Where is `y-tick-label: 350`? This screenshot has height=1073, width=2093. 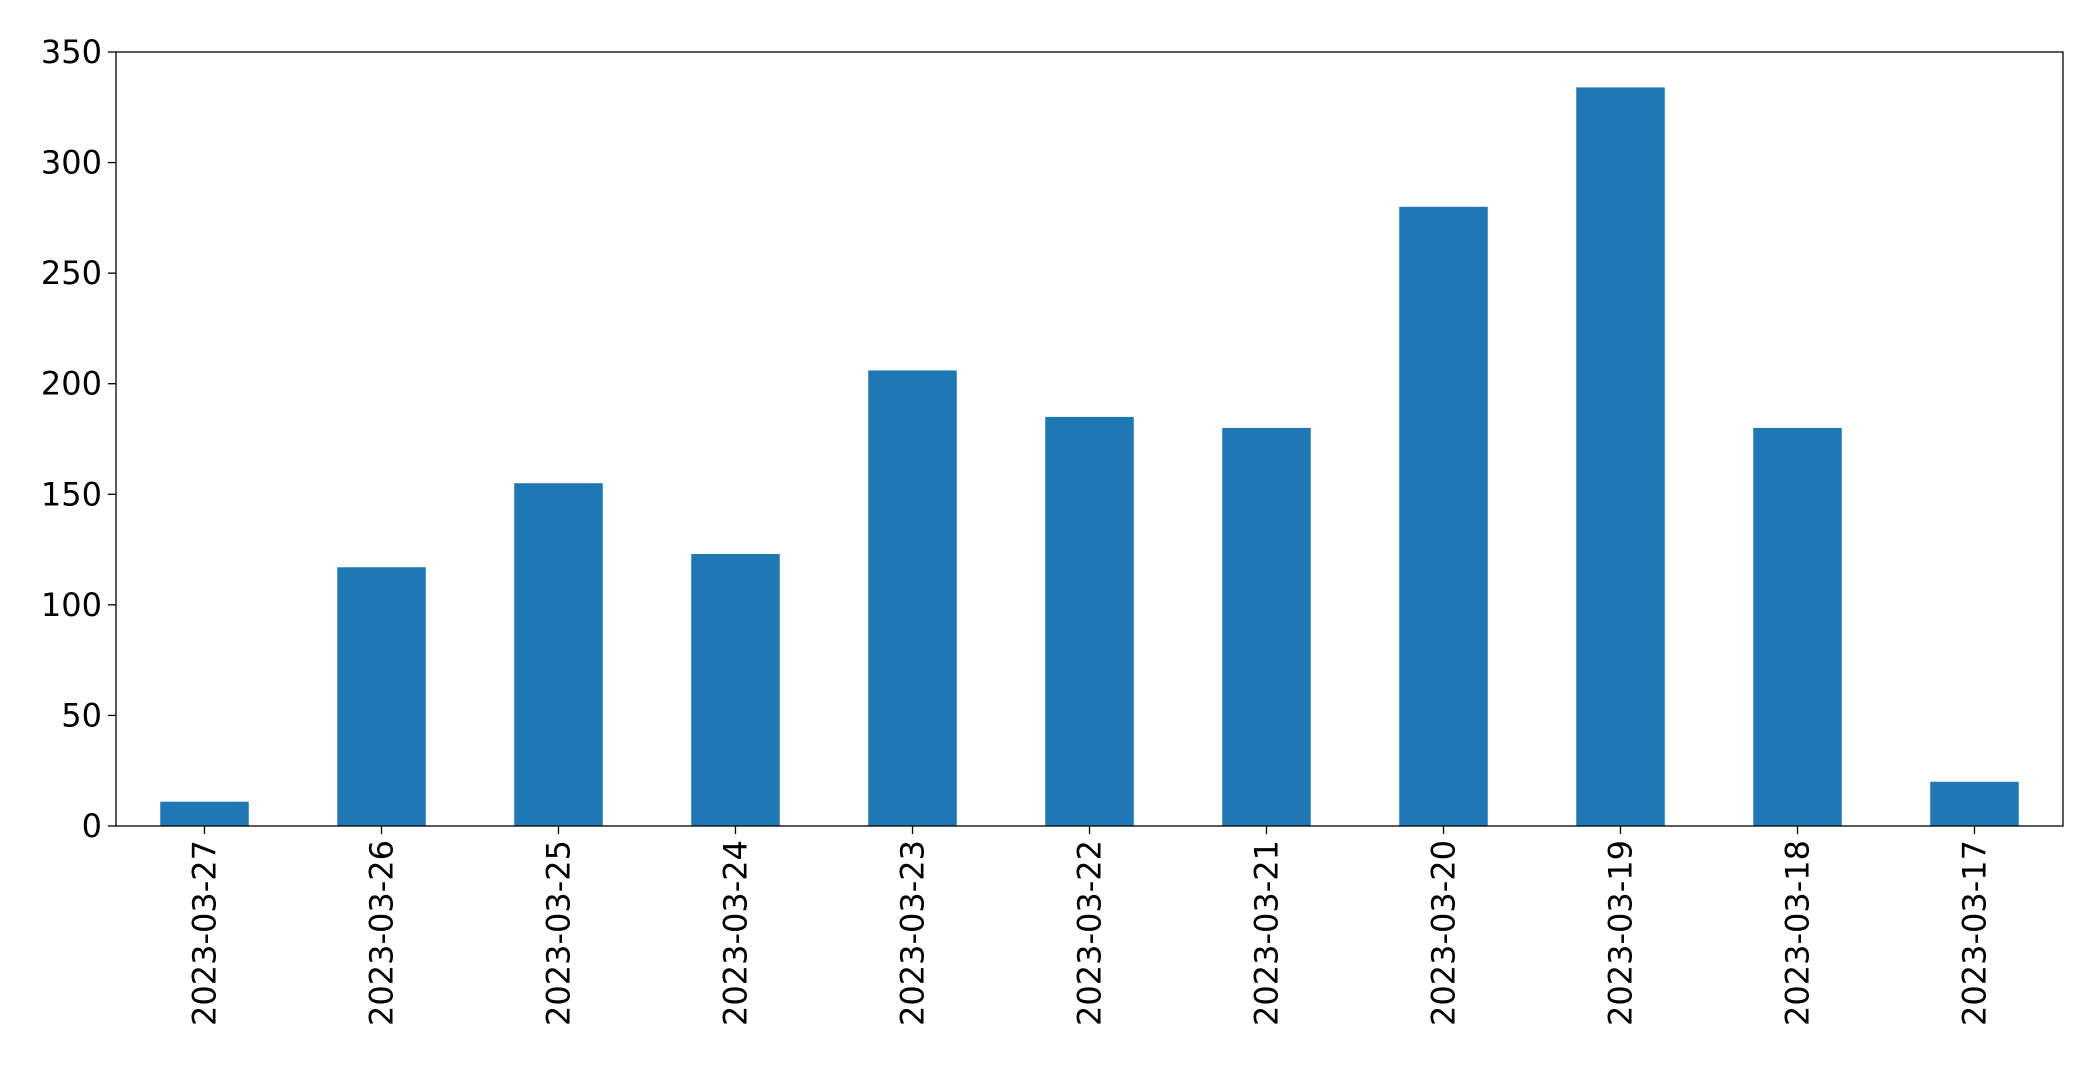 y-tick-label: 350 is located at coordinates (71, 52).